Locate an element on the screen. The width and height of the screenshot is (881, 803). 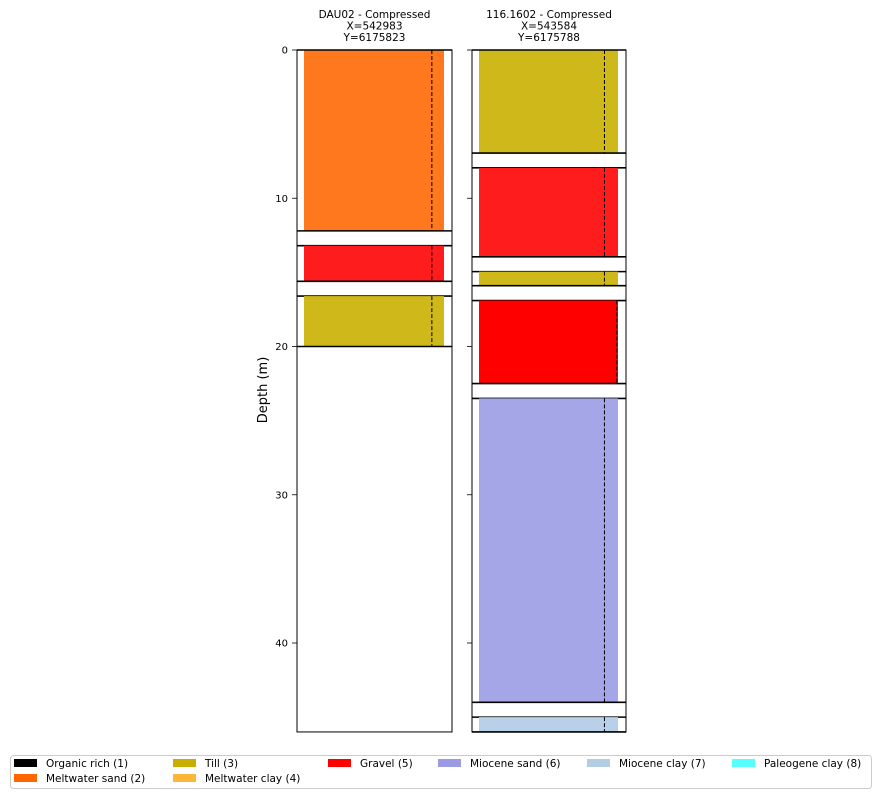
panel-y-coord: Y=6175788 is located at coordinates (548, 38).